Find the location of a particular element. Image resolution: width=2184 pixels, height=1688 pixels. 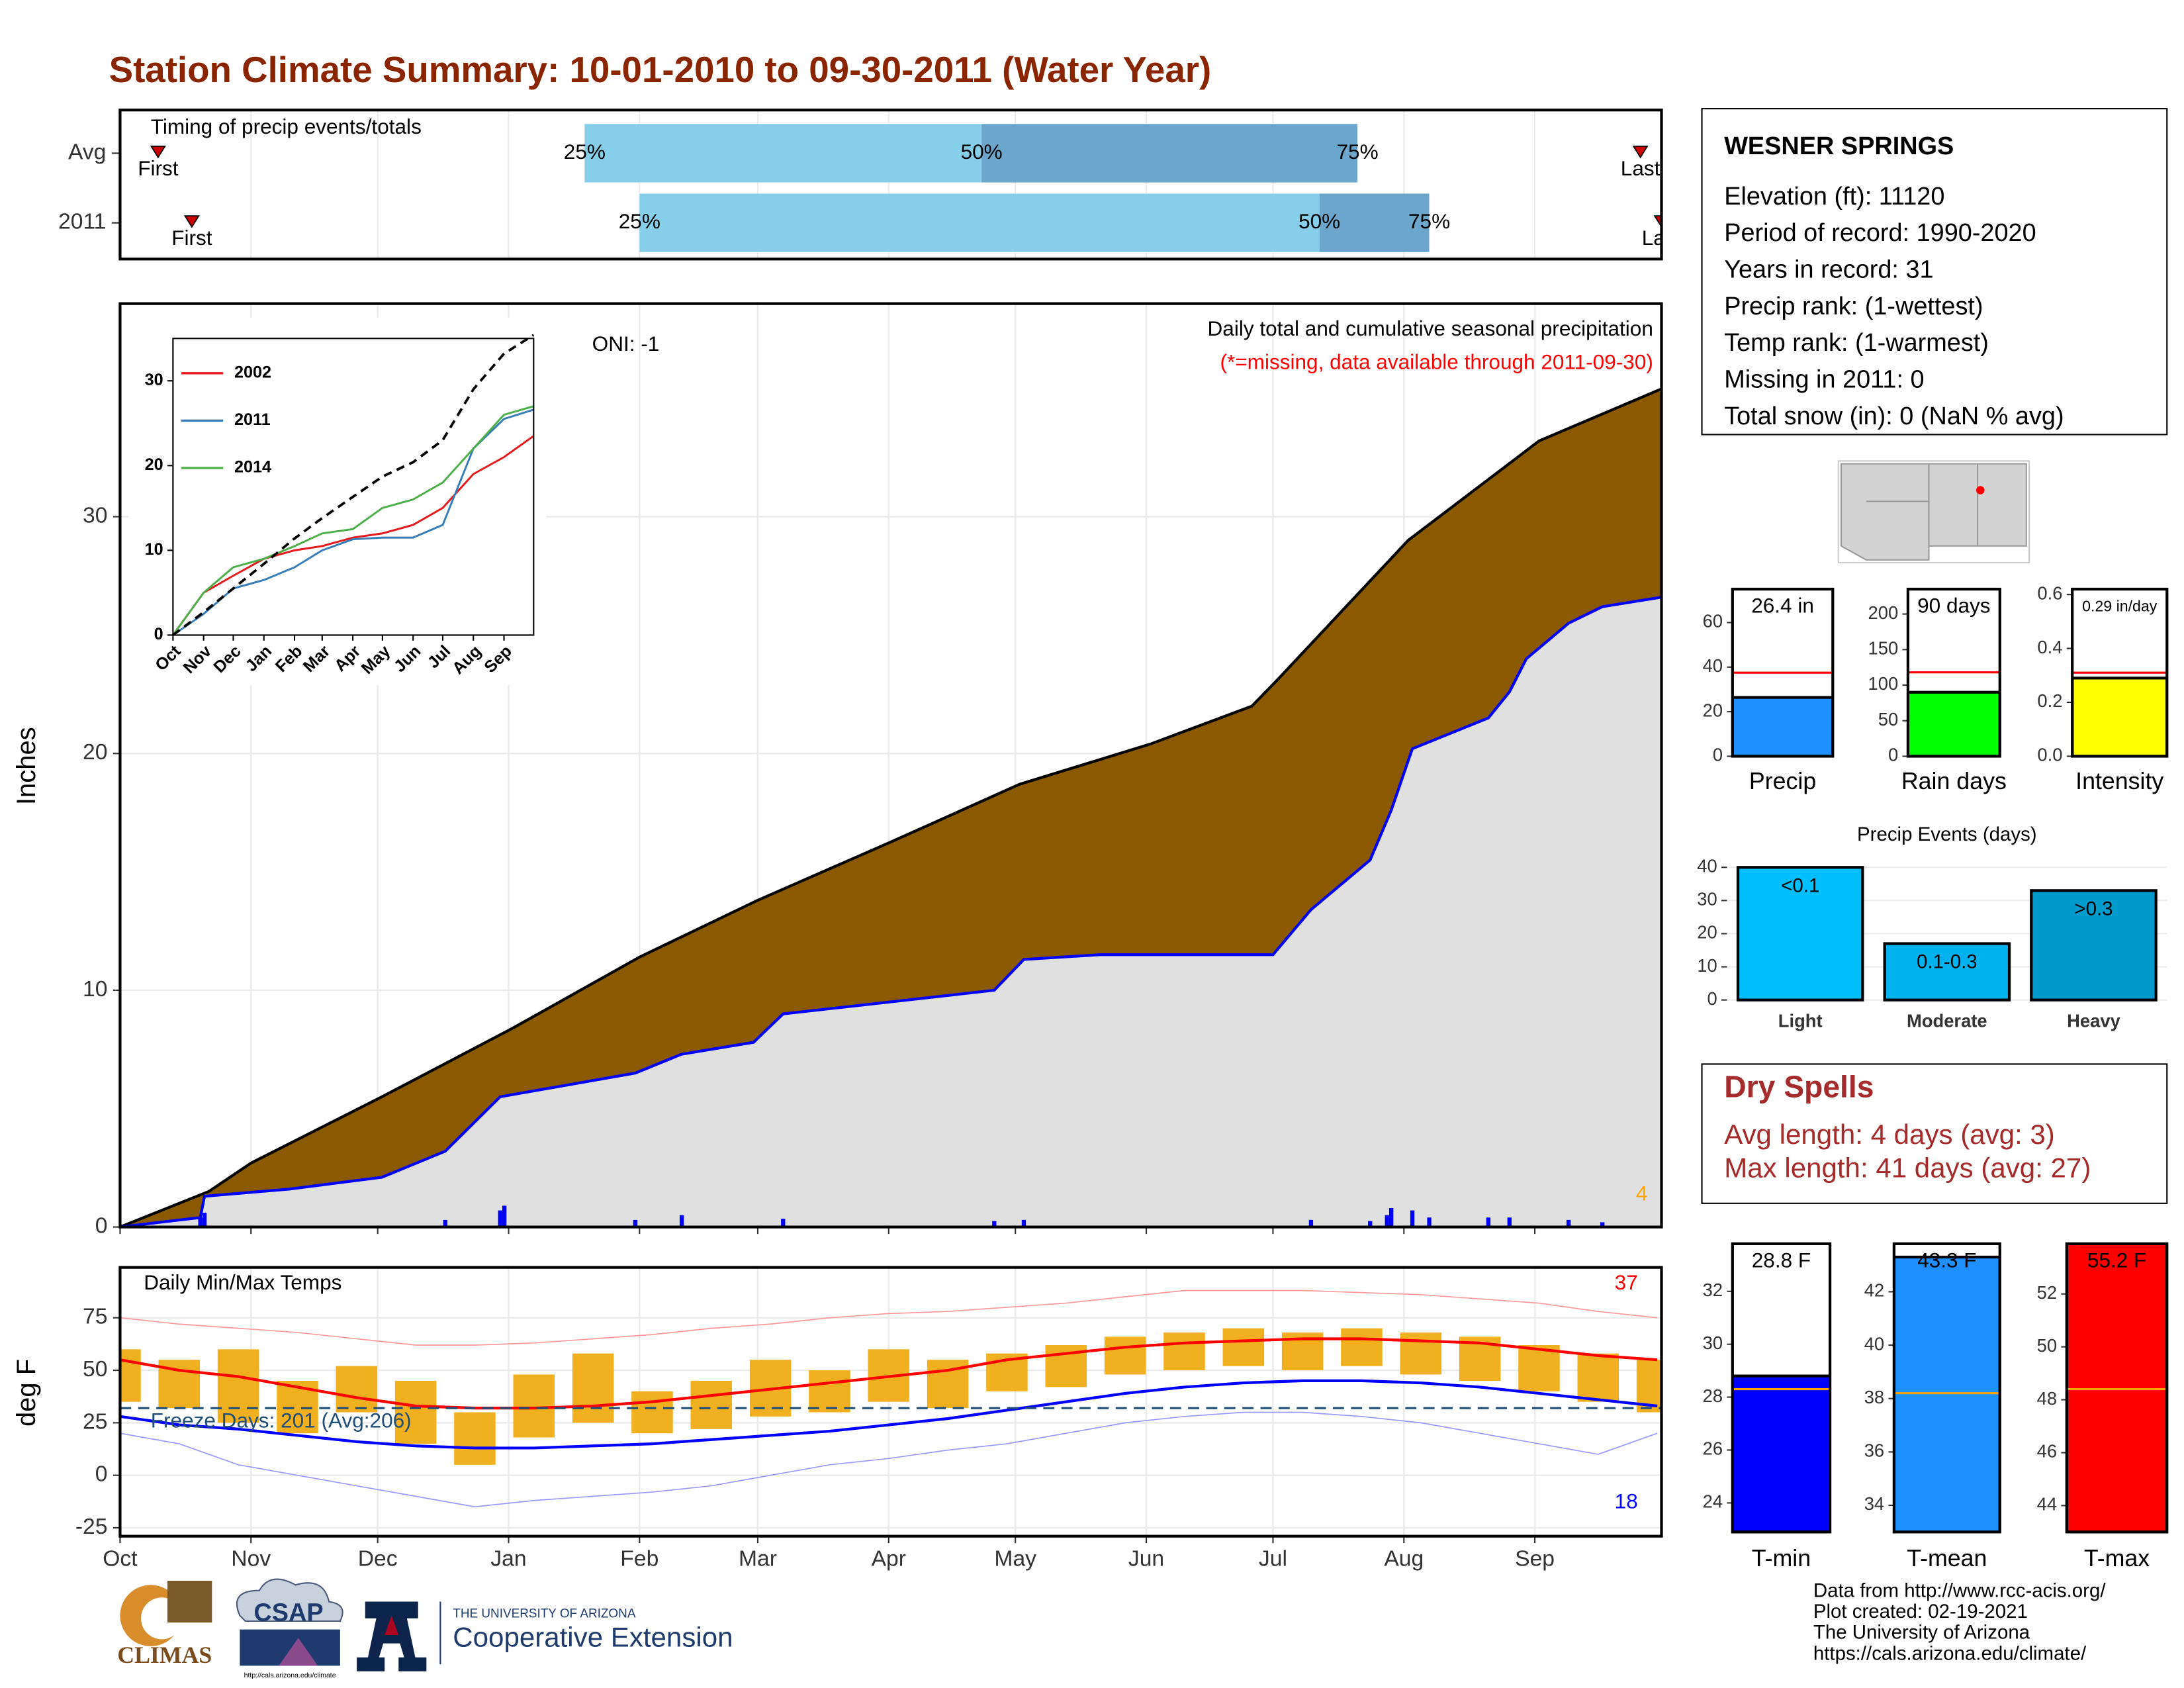

annotation: ONI: -1 is located at coordinates (626, 343).